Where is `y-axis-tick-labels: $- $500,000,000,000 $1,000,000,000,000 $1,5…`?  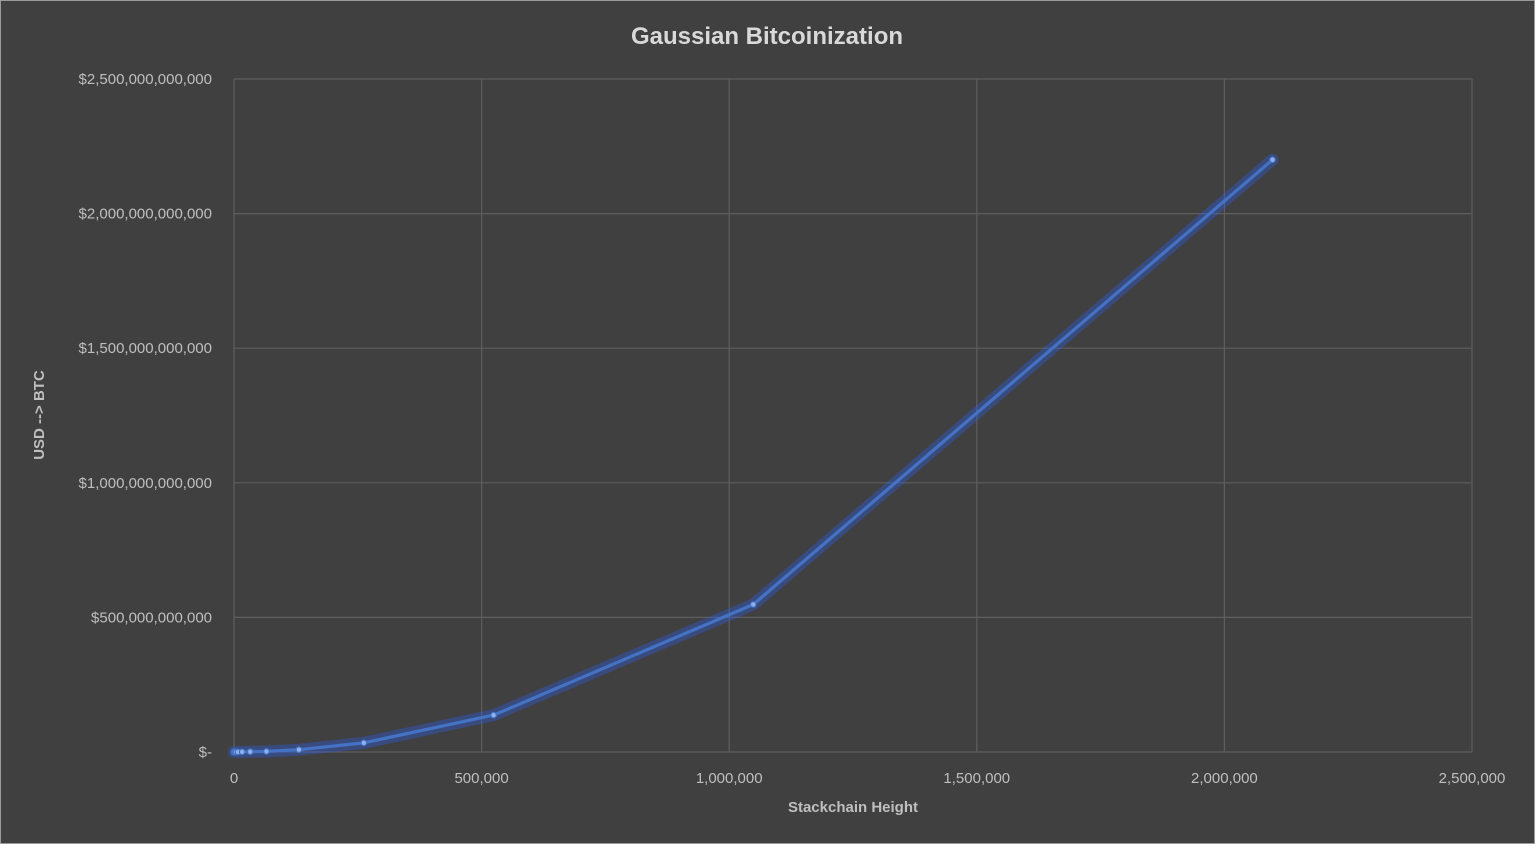
y-axis-tick-labels: $- $500,000,000,000 $1,000,000,000,000 $1,5… is located at coordinates (145, 416).